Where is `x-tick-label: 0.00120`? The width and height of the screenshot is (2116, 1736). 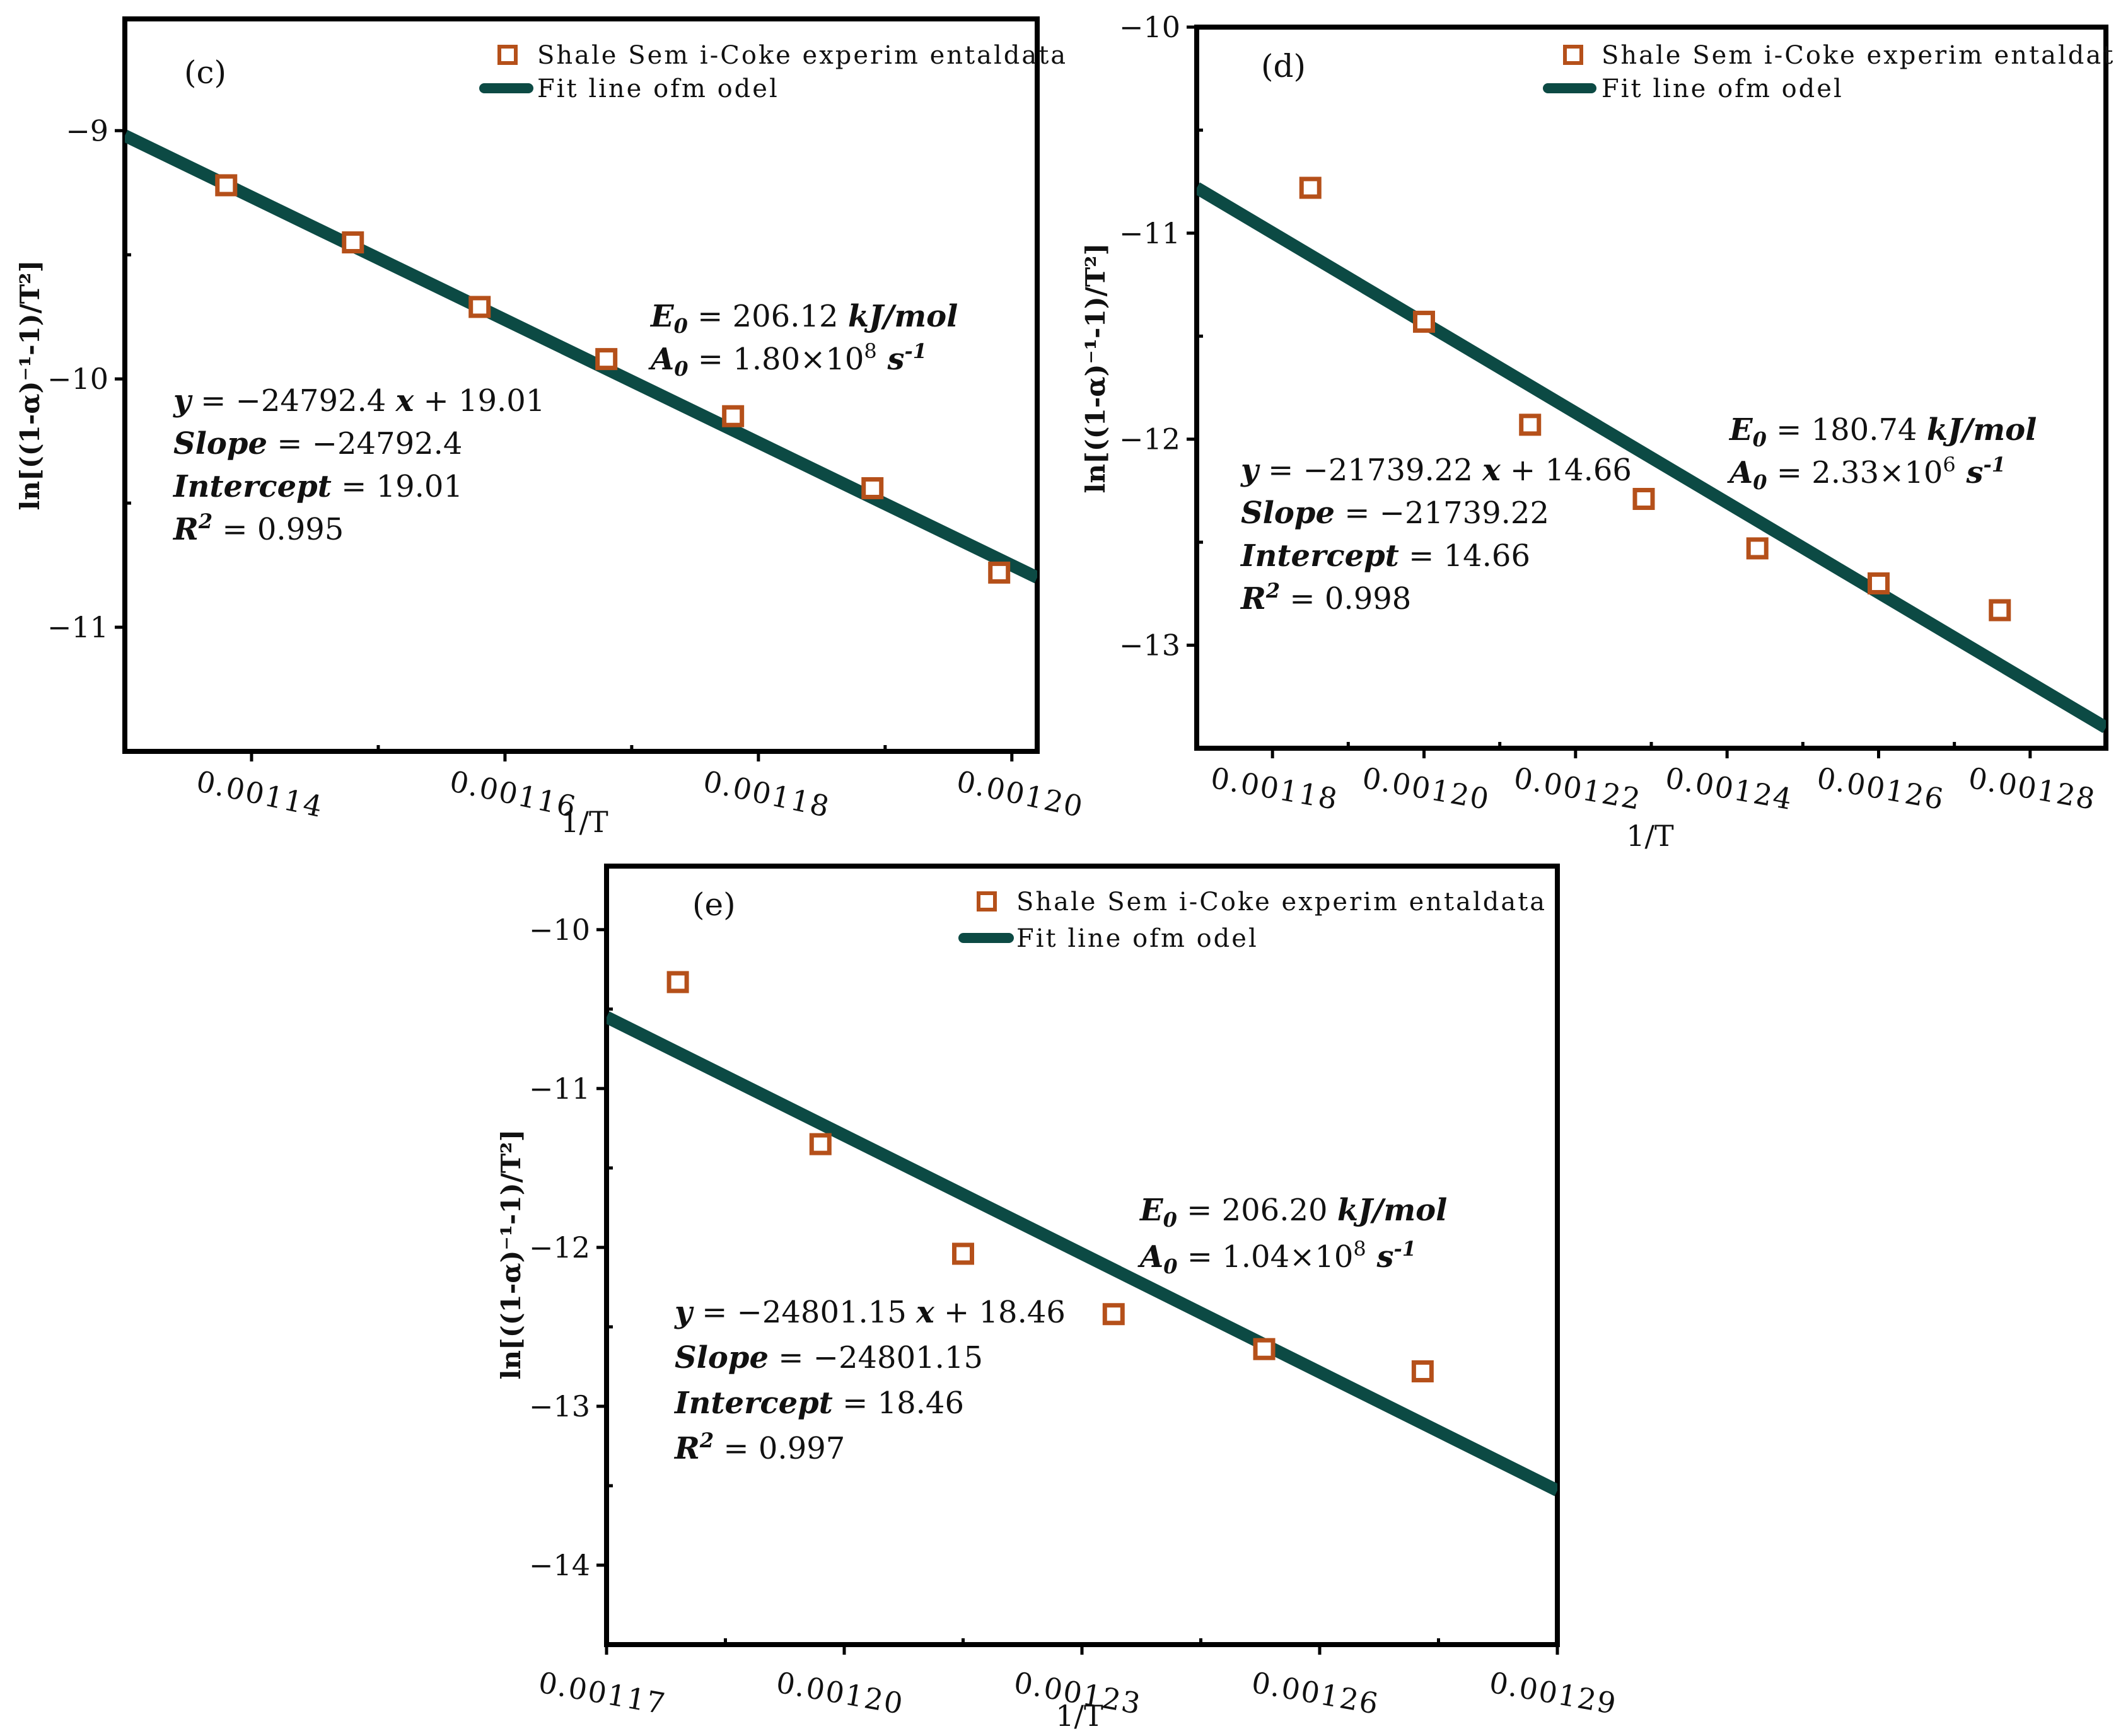
x-tick-label: 0.00120 is located at coordinates (1020, 794).